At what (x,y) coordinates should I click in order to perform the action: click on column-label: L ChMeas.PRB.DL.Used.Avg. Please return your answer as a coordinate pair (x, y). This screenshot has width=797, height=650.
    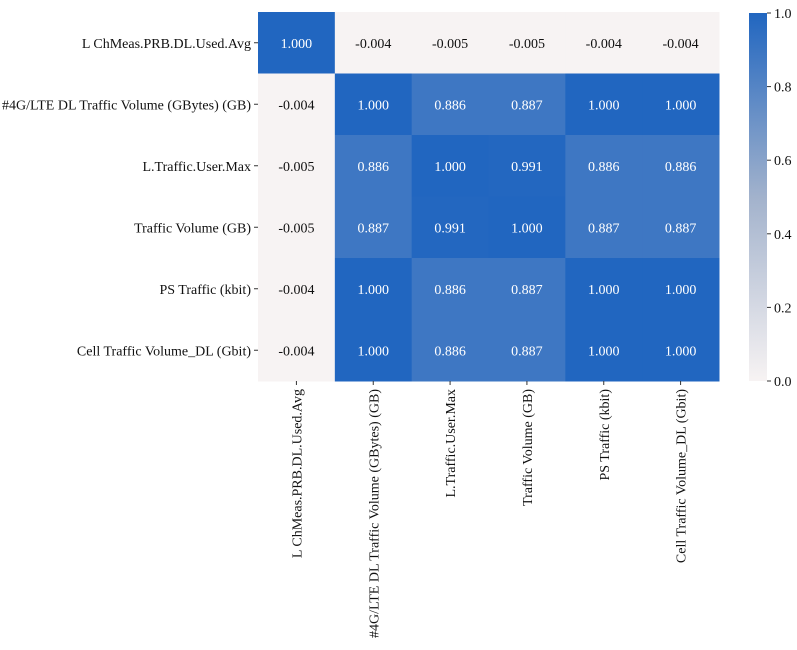
    Looking at the image, I should click on (297, 473).